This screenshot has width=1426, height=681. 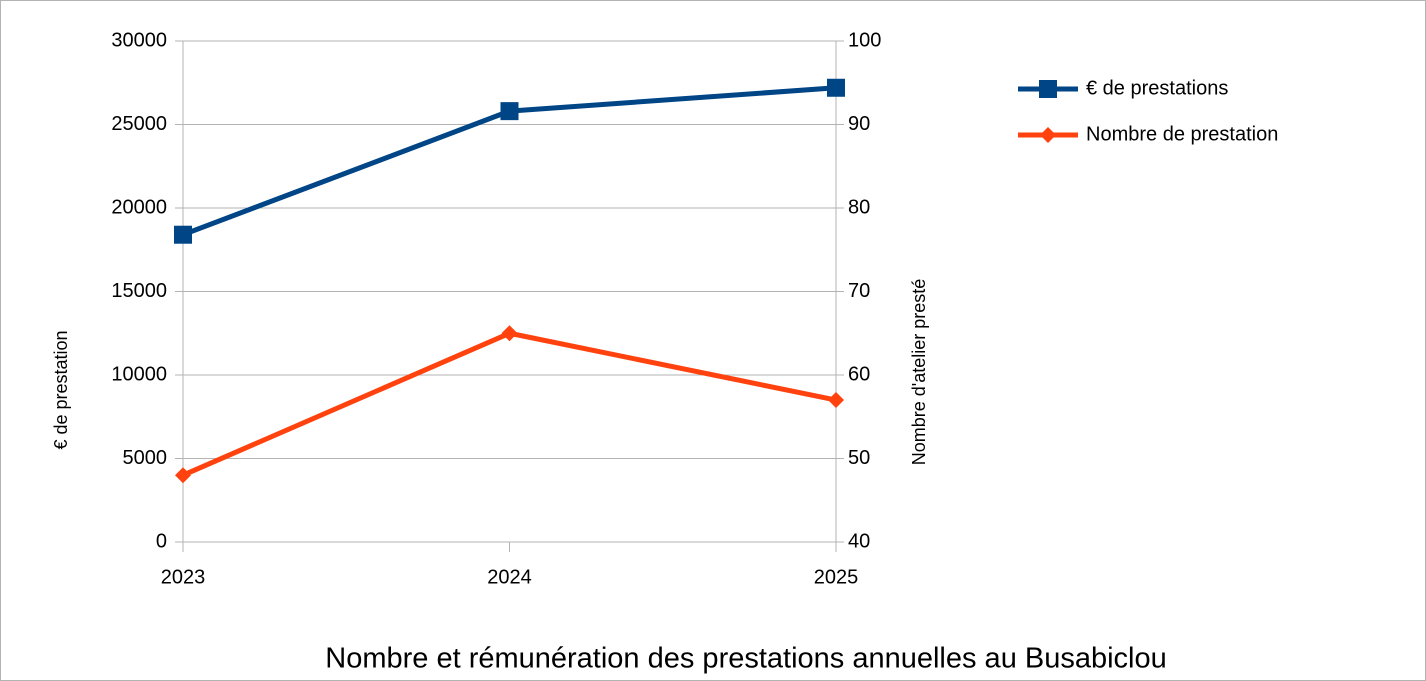 What do you see at coordinates (509, 577) in the screenshot?
I see `x-tick-label: 2024` at bounding box center [509, 577].